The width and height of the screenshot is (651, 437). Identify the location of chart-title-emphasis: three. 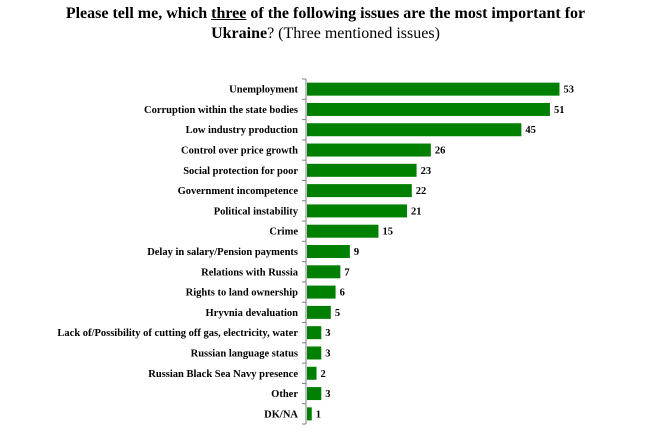
(229, 13).